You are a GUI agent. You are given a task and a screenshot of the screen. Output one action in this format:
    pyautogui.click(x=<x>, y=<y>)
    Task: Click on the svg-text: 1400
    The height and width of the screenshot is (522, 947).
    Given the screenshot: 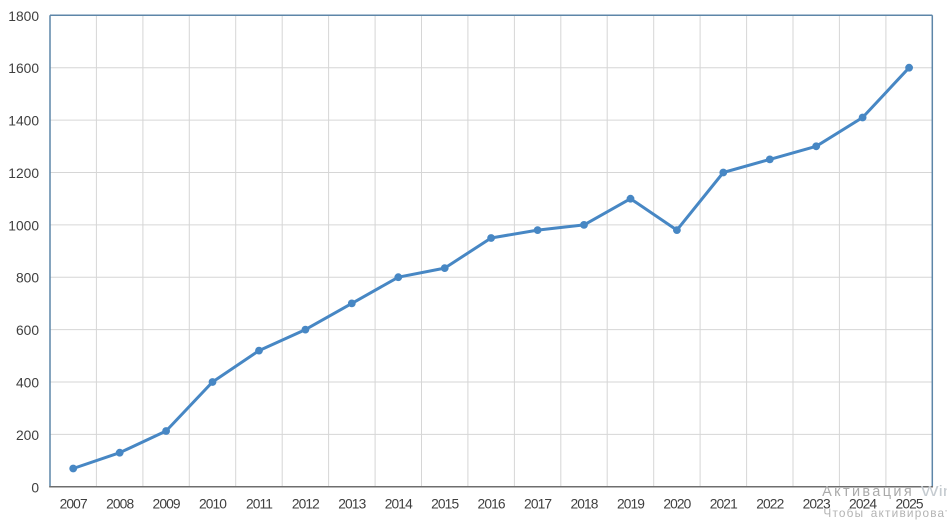 What is the action you would take?
    pyautogui.click(x=23, y=121)
    